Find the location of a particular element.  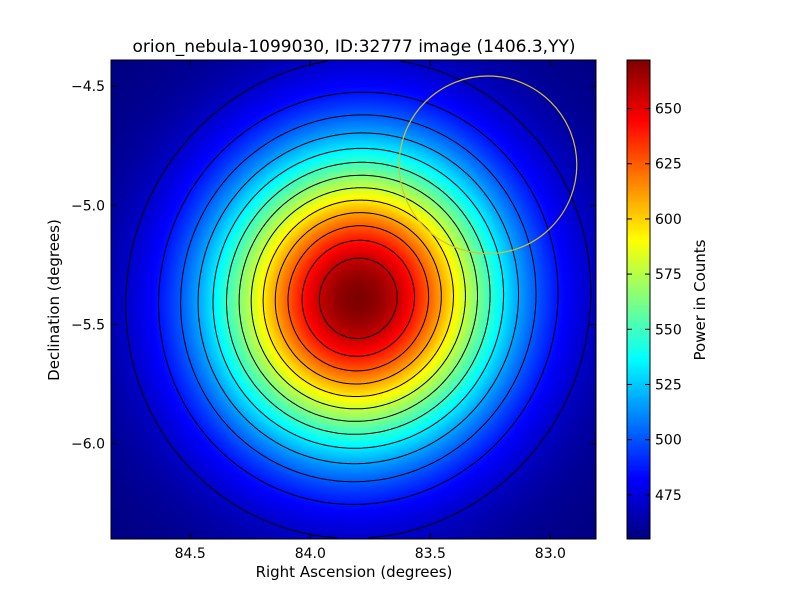

colorbar-tick-label: 525 is located at coordinates (668, 385).